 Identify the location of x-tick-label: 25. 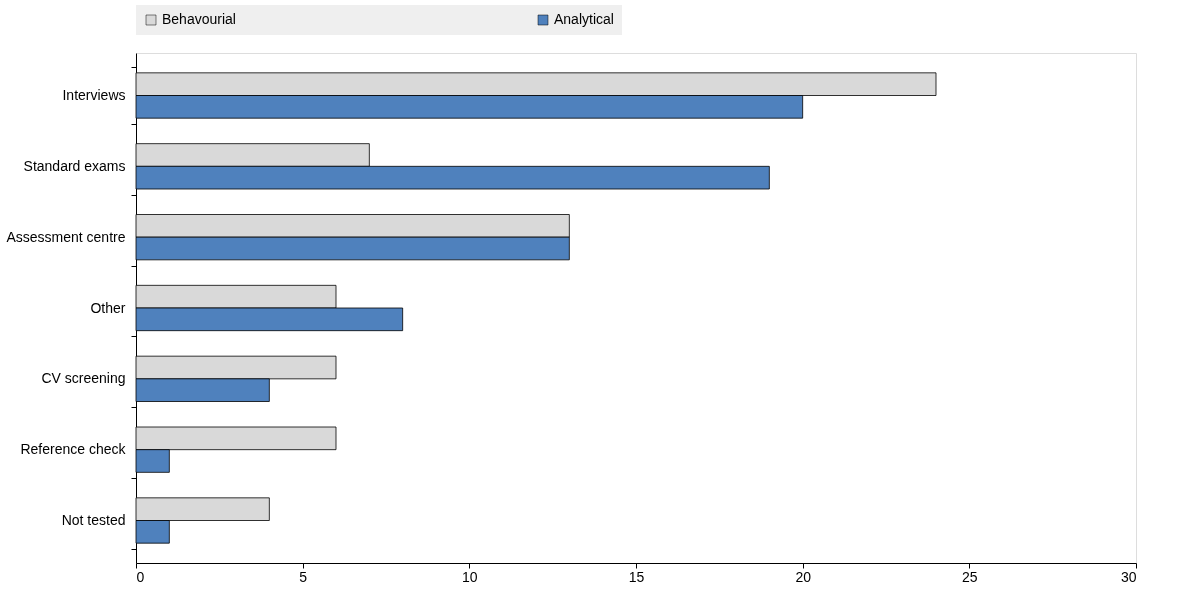
(970, 576).